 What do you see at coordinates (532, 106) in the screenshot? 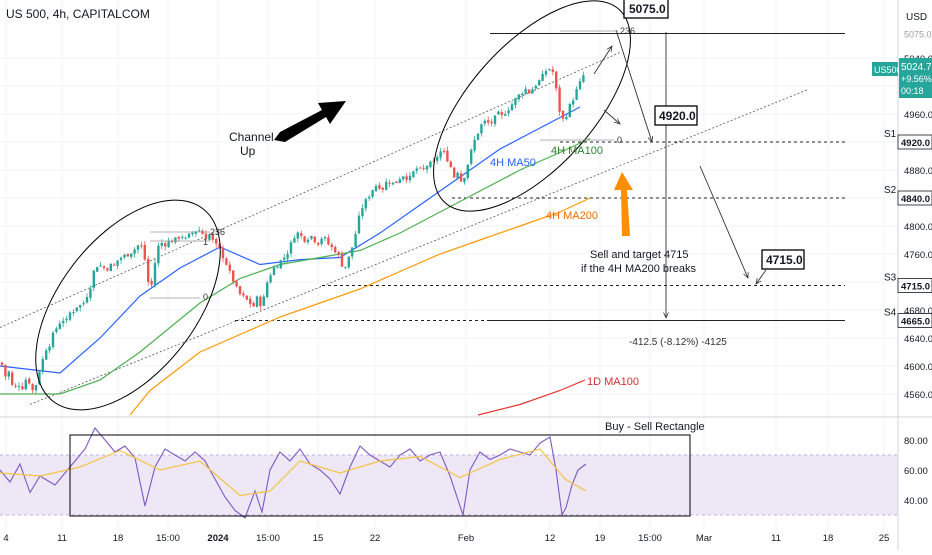
I see `ellipse-right` at bounding box center [532, 106].